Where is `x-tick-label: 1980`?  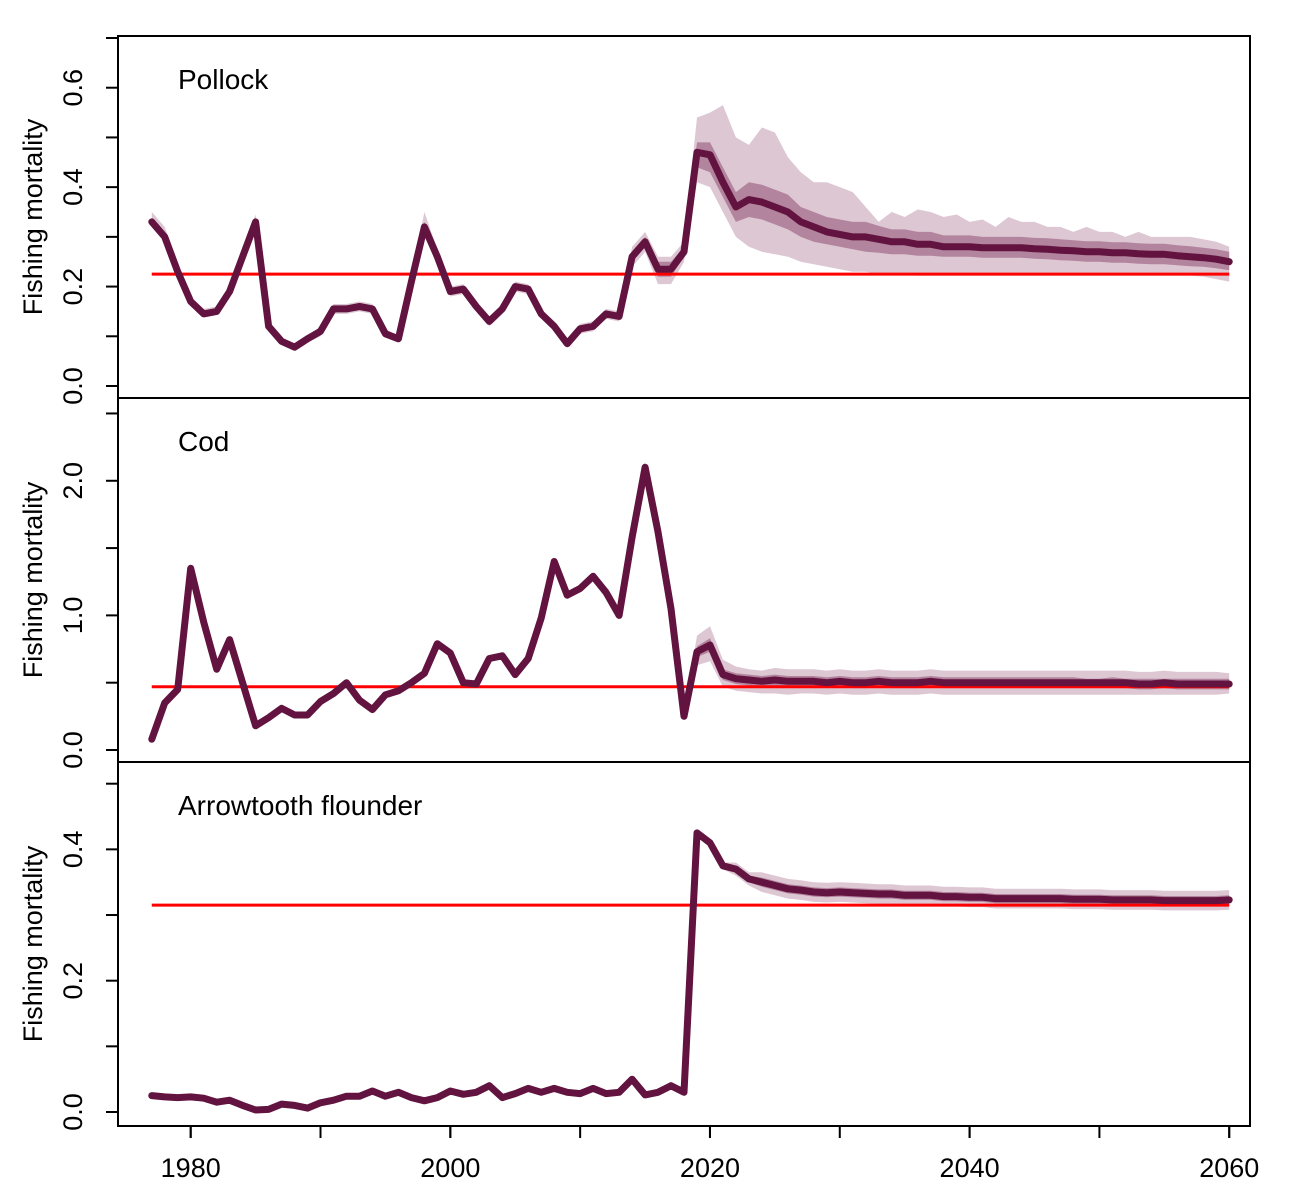
x-tick-label: 1980 is located at coordinates (191, 1168).